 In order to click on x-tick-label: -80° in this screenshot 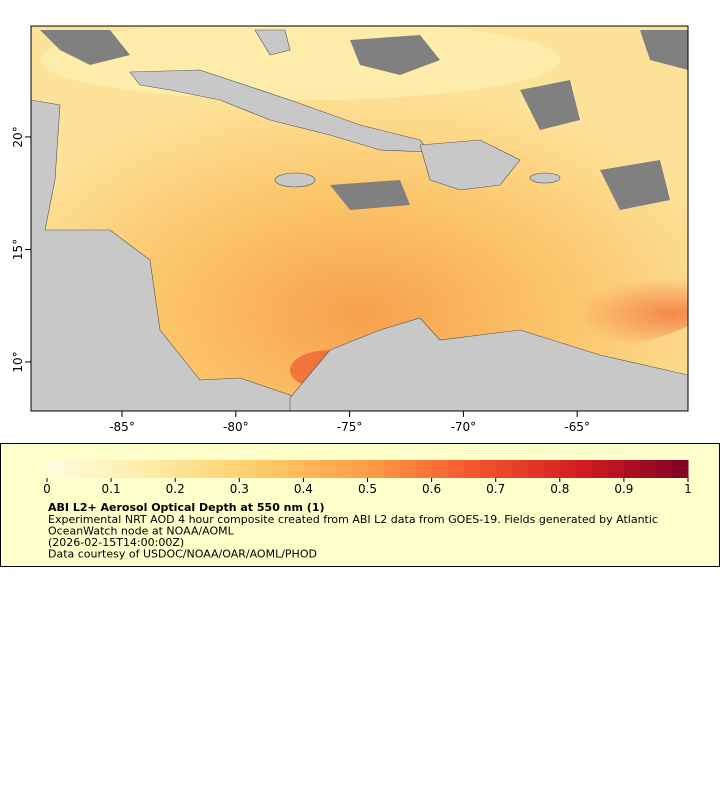, I will do `click(236, 427)`.